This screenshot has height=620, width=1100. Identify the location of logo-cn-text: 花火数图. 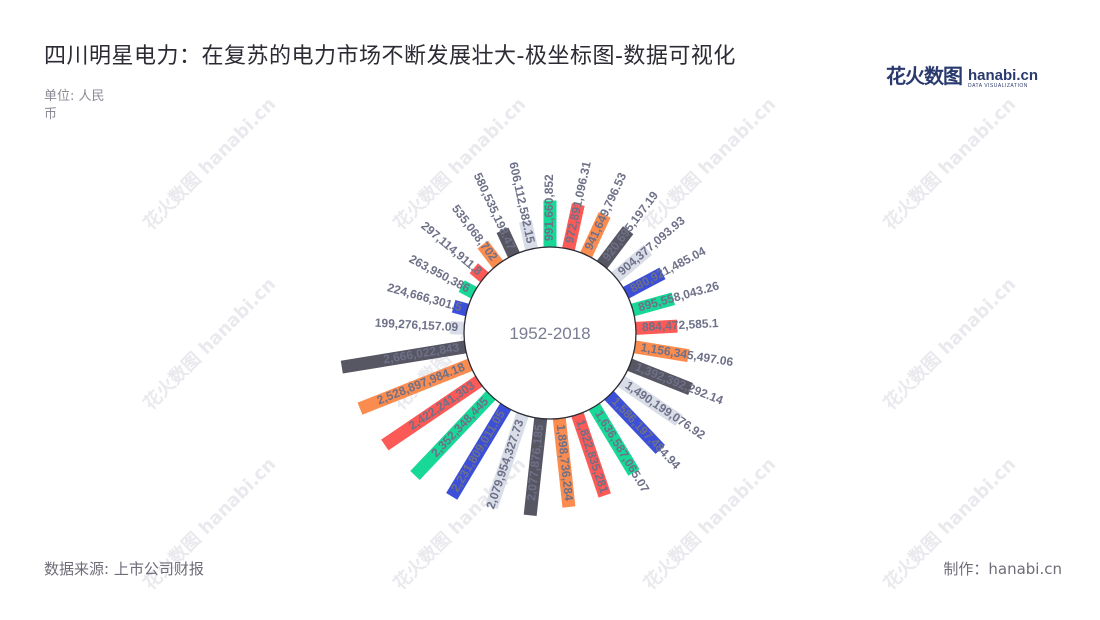
(924, 76).